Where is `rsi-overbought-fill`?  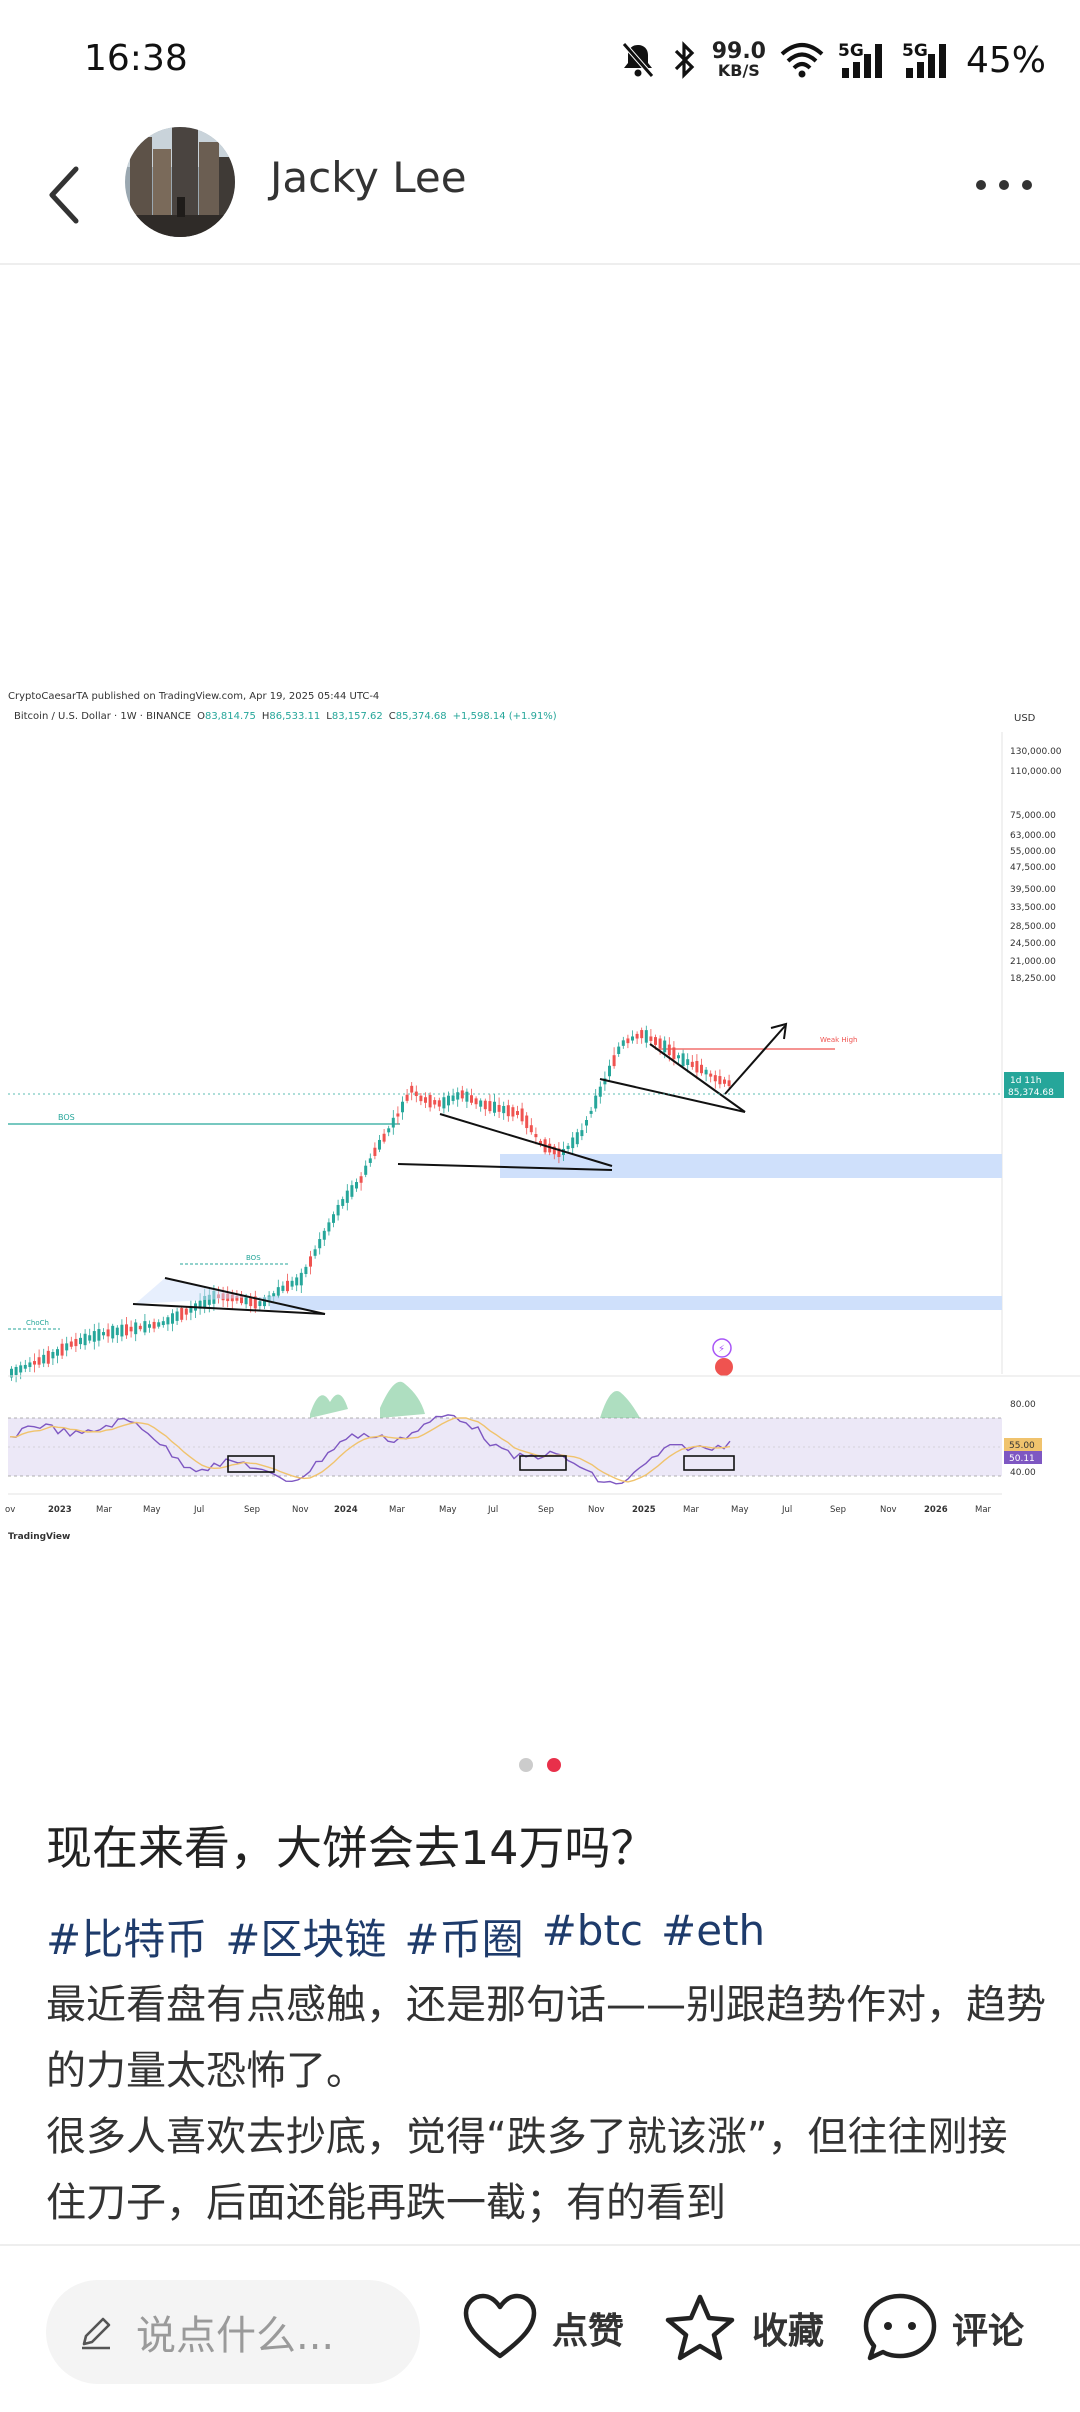
rsi-overbought-fill is located at coordinates (475, 1399).